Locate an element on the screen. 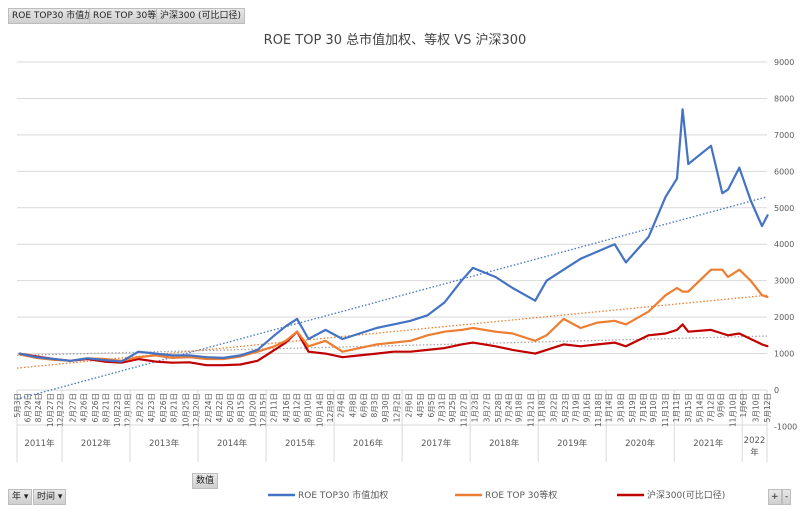  x-tick-label: 9月18日 is located at coordinates (519, 407).